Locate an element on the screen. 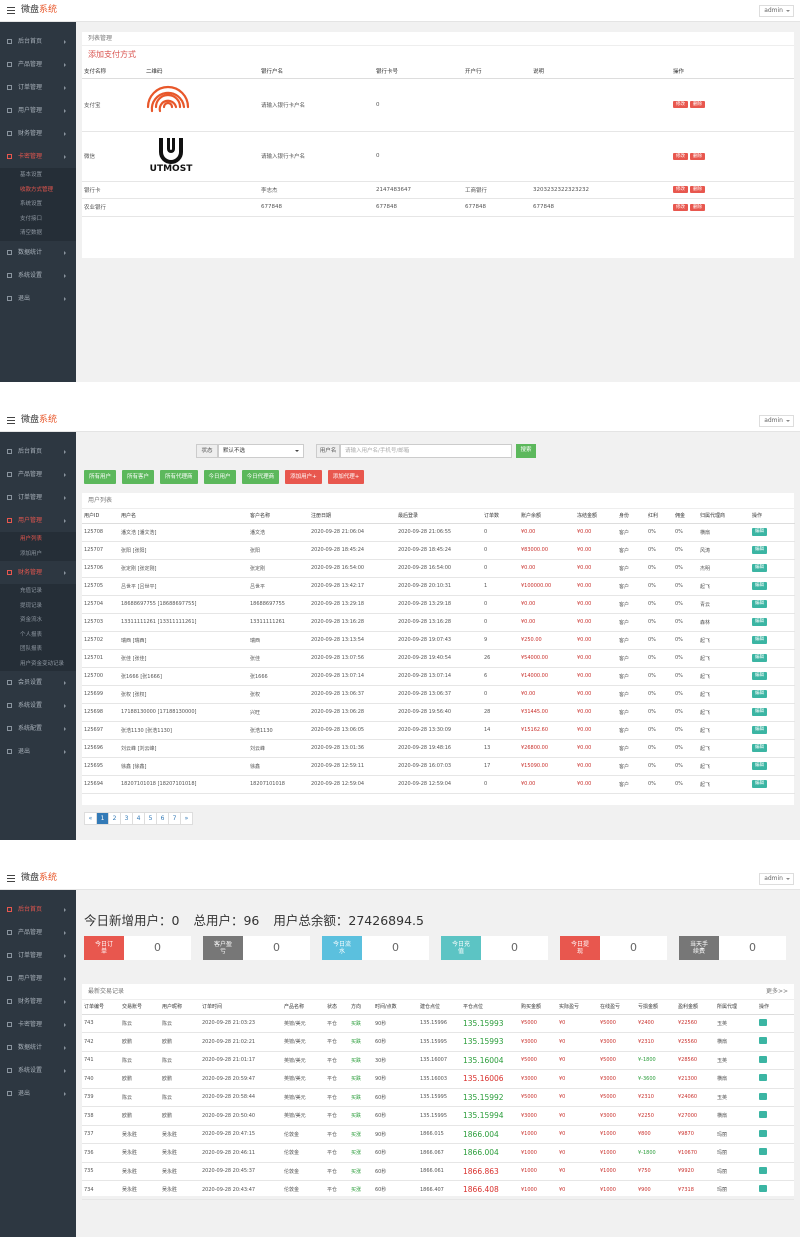 This screenshot has height=1237, width=800. column-header: 在线盈亏 is located at coordinates (617, 1007).